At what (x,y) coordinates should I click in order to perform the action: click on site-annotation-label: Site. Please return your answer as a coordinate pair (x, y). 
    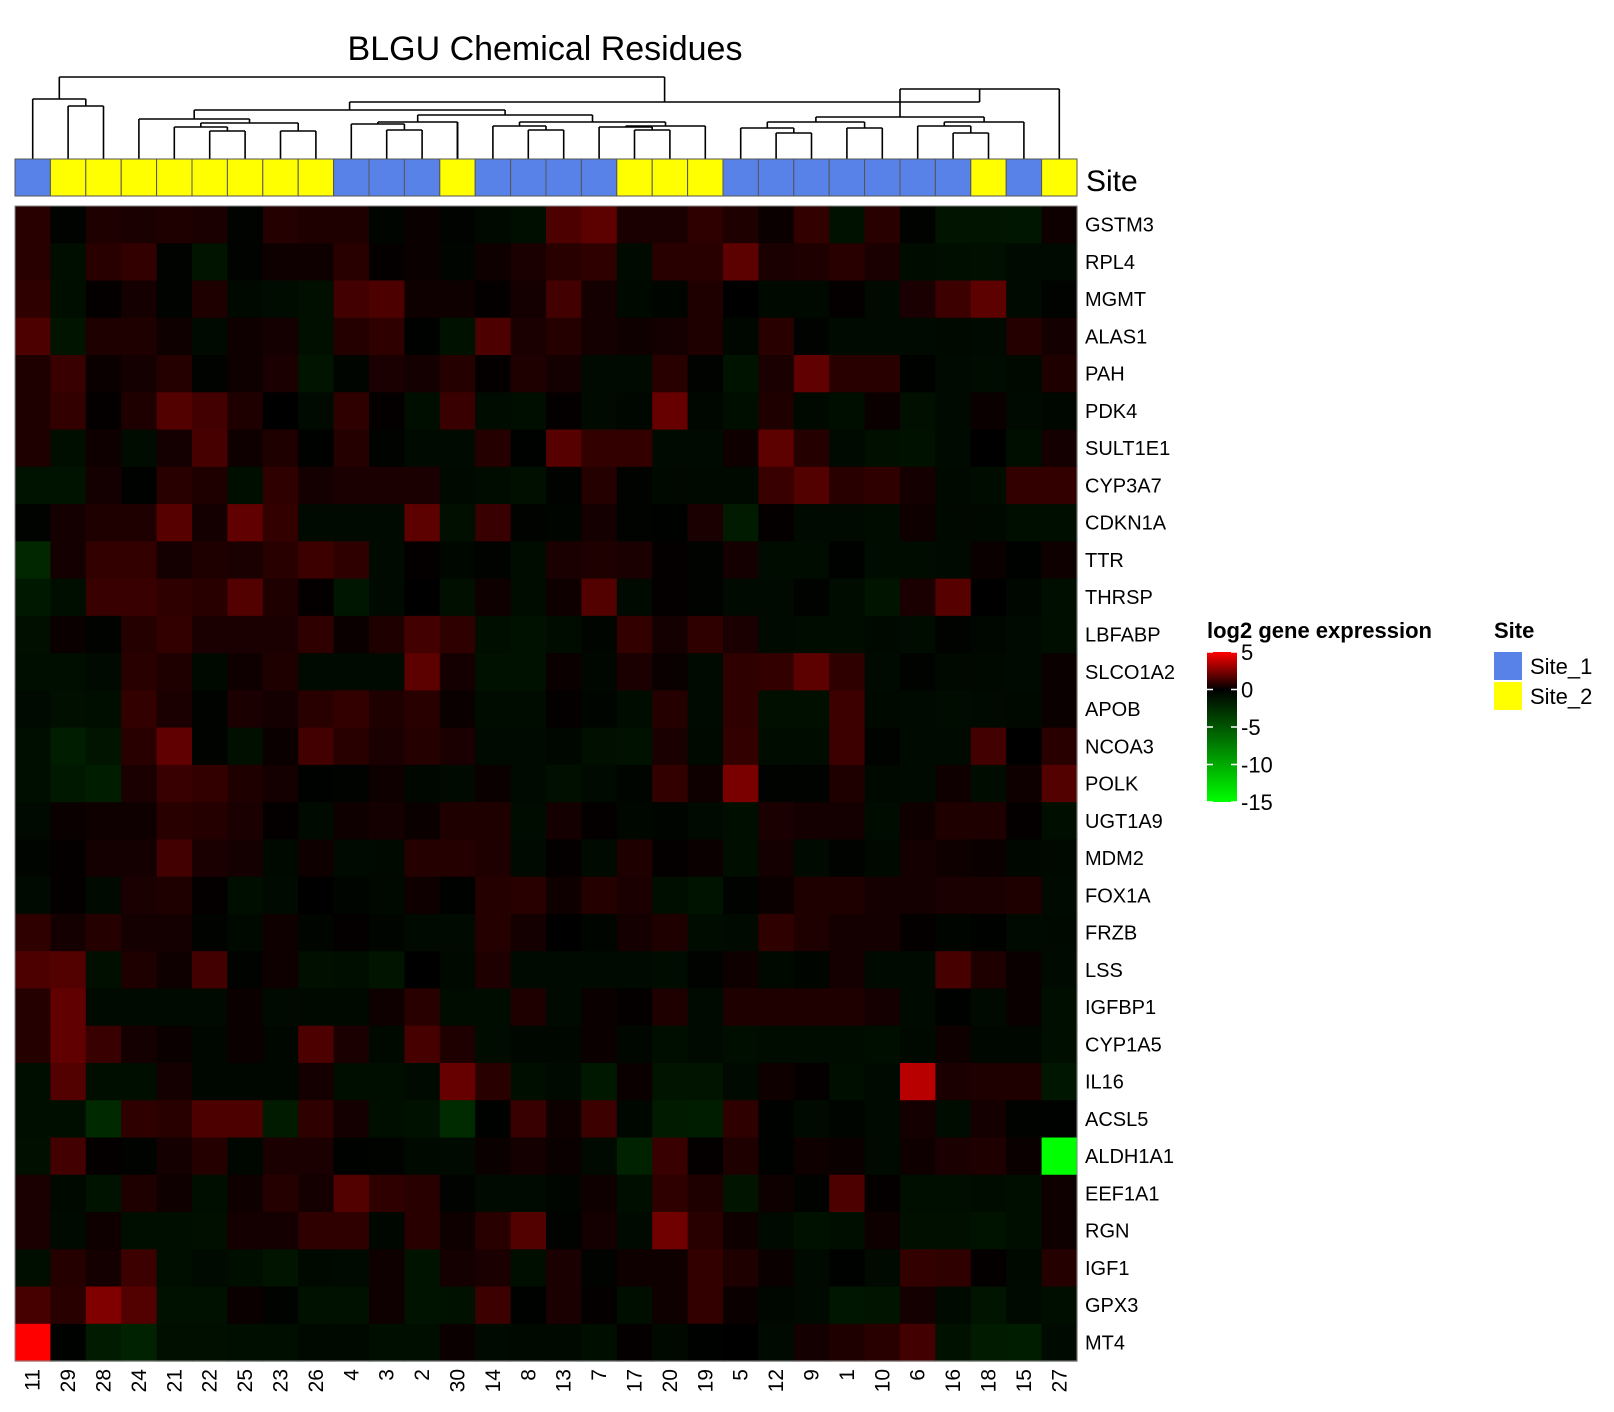
    Looking at the image, I should click on (1112, 181).